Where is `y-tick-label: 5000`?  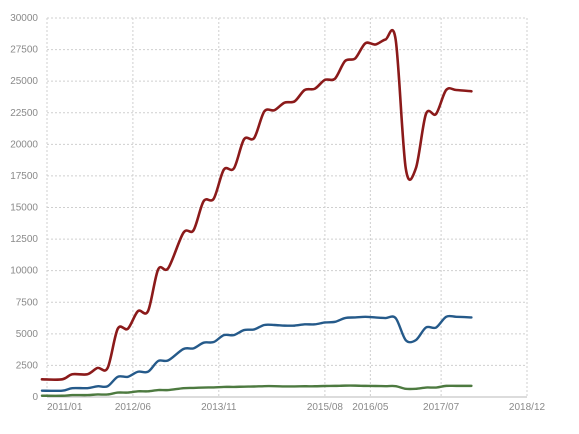 y-tick-label: 5000 is located at coordinates (27, 334).